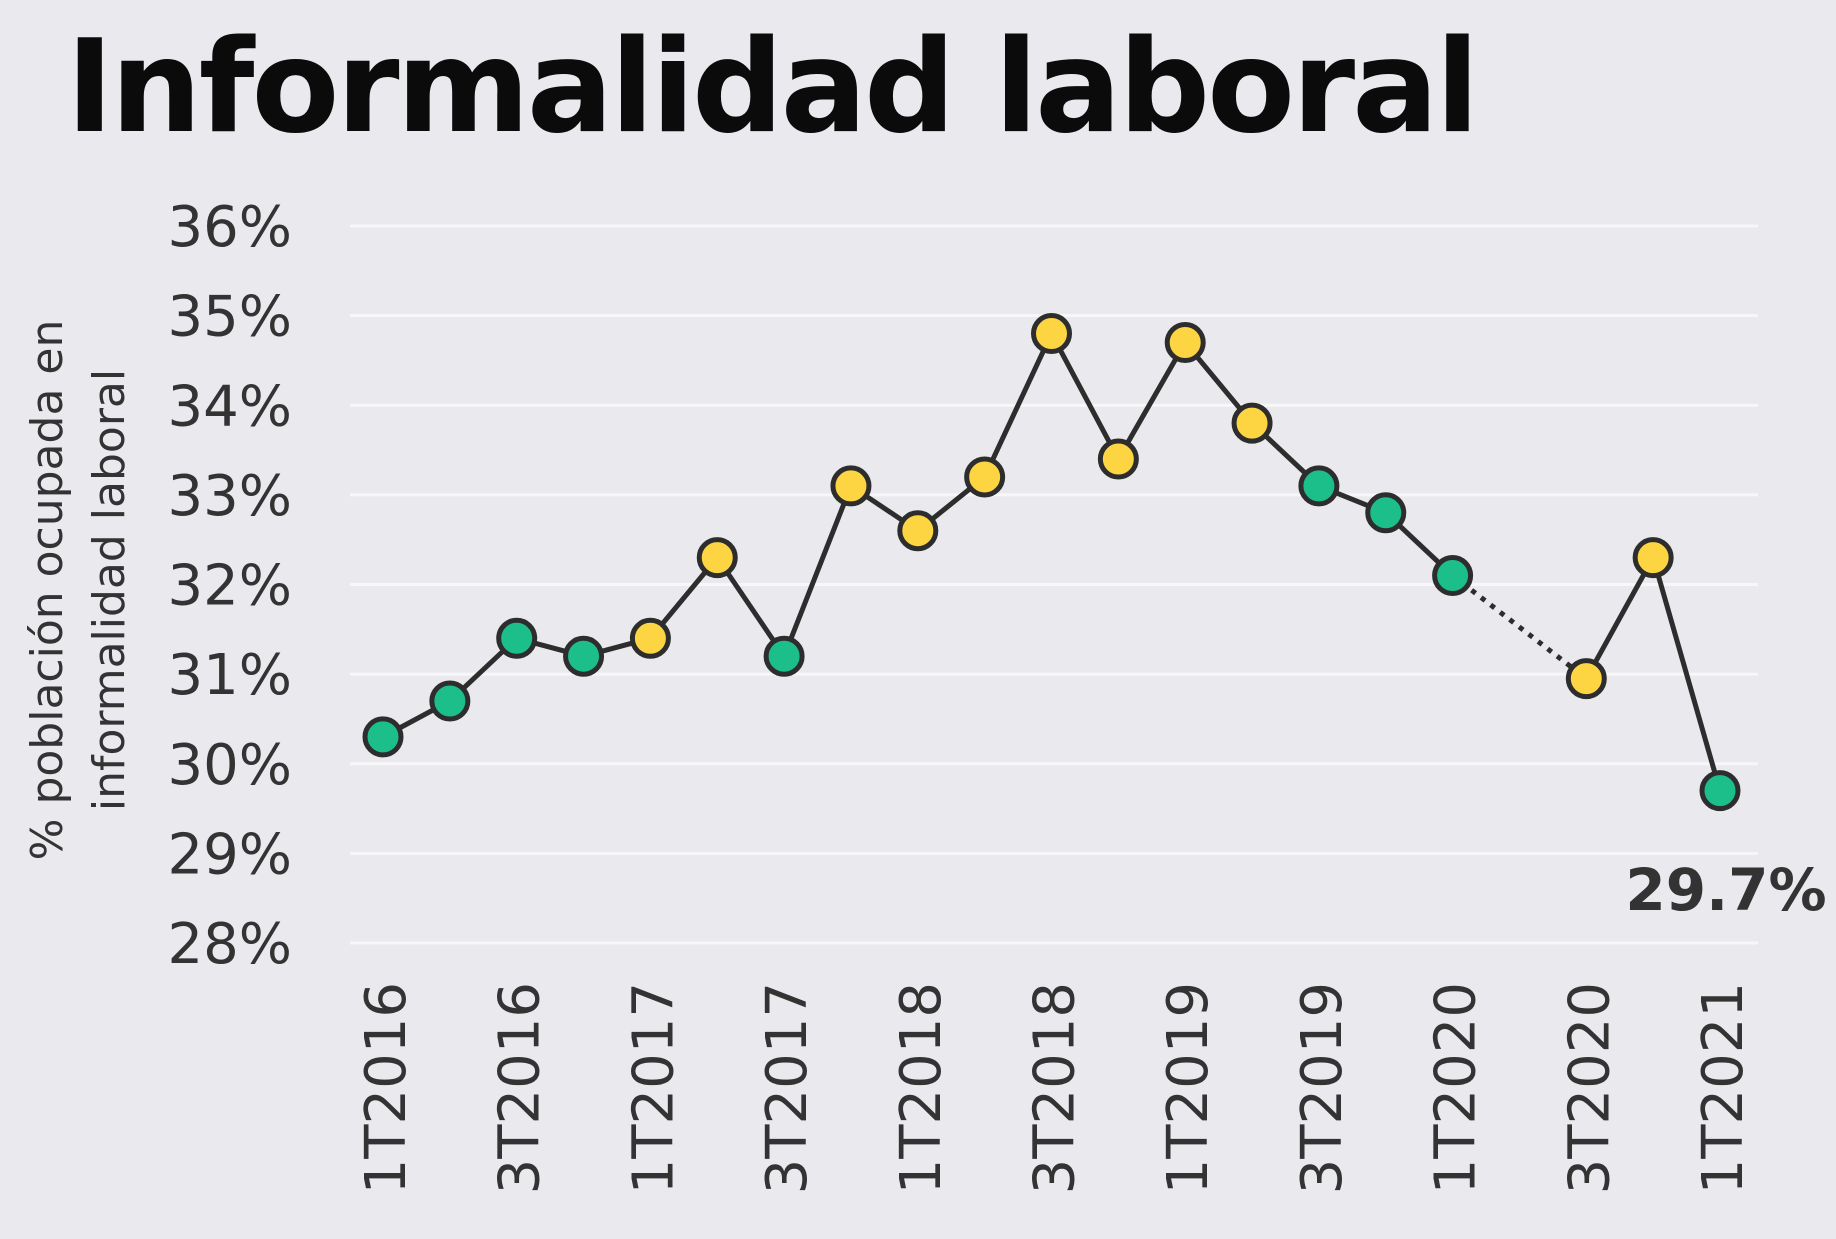 This screenshot has width=1836, height=1239. Describe the element at coordinates (985, 477) in the screenshot. I see `data-point-2T2018` at that location.